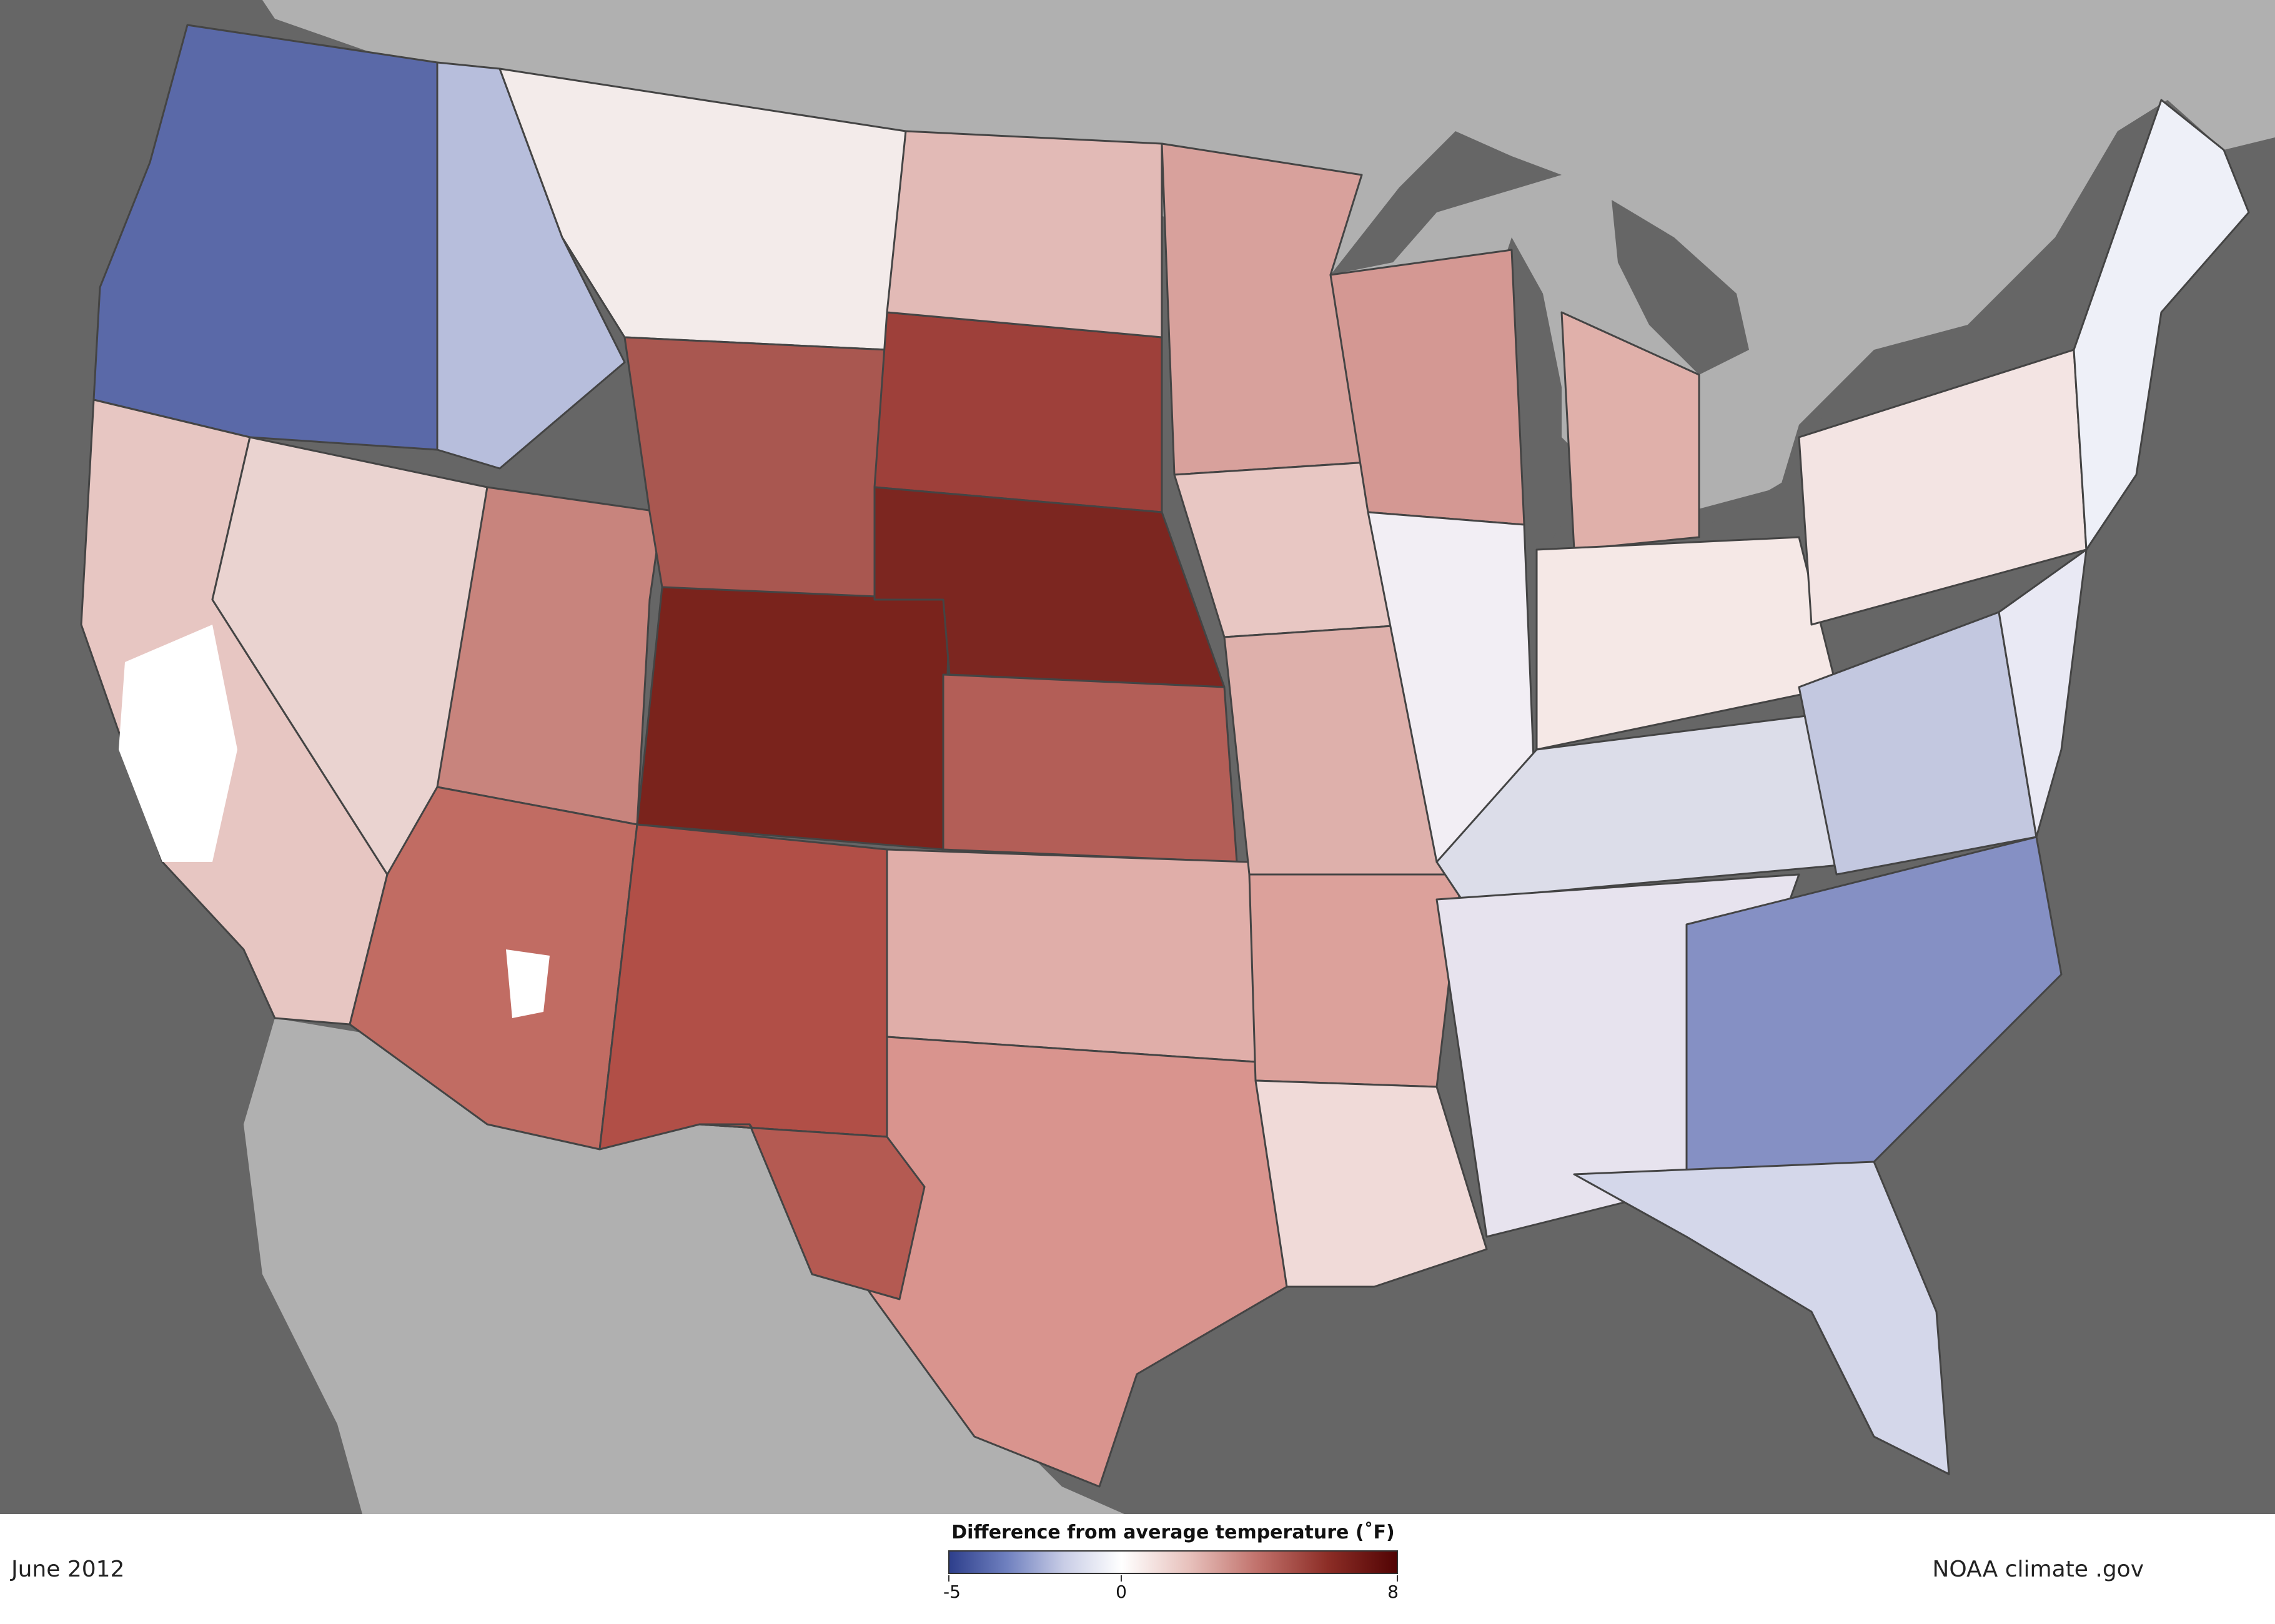 The image size is (2275, 1624). What do you see at coordinates (1173, 1532) in the screenshot?
I see `legend-title: Difference from average temperature (˚F)` at bounding box center [1173, 1532].